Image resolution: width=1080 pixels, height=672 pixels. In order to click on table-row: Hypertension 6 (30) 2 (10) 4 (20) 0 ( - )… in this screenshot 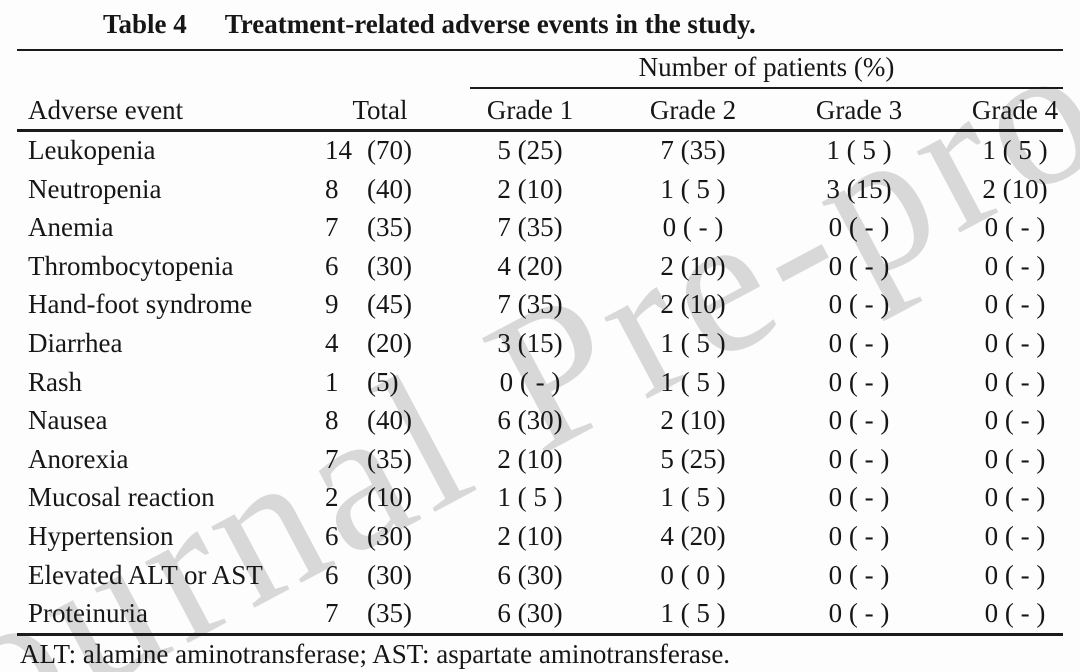, I will do `click(548, 536)`.